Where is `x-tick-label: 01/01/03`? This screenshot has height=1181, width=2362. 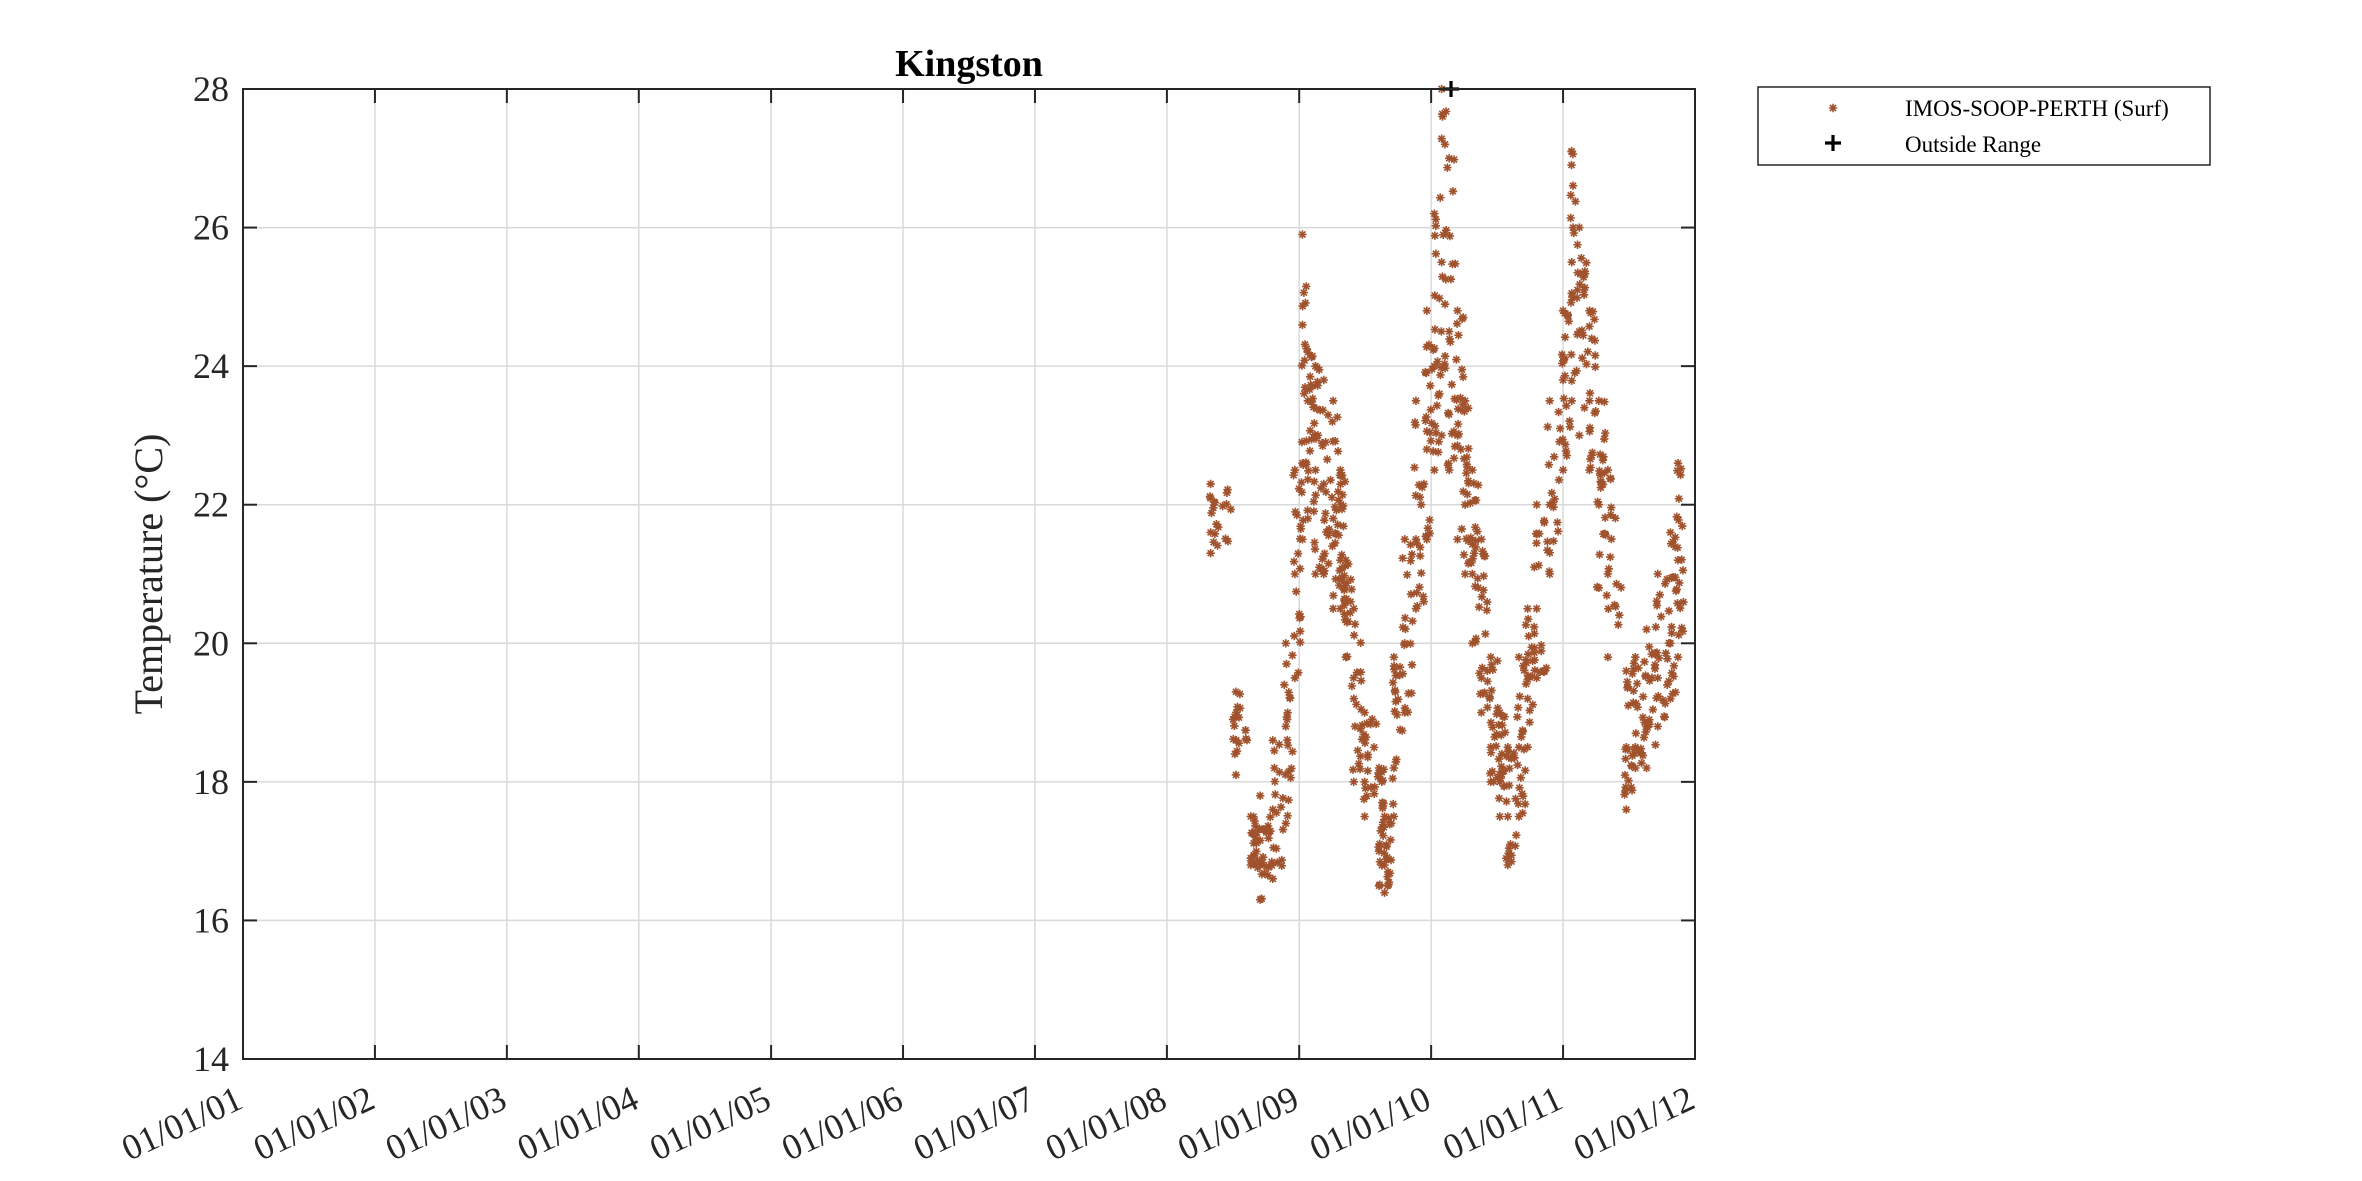
x-tick-label: 01/01/03 is located at coordinates (445, 1123).